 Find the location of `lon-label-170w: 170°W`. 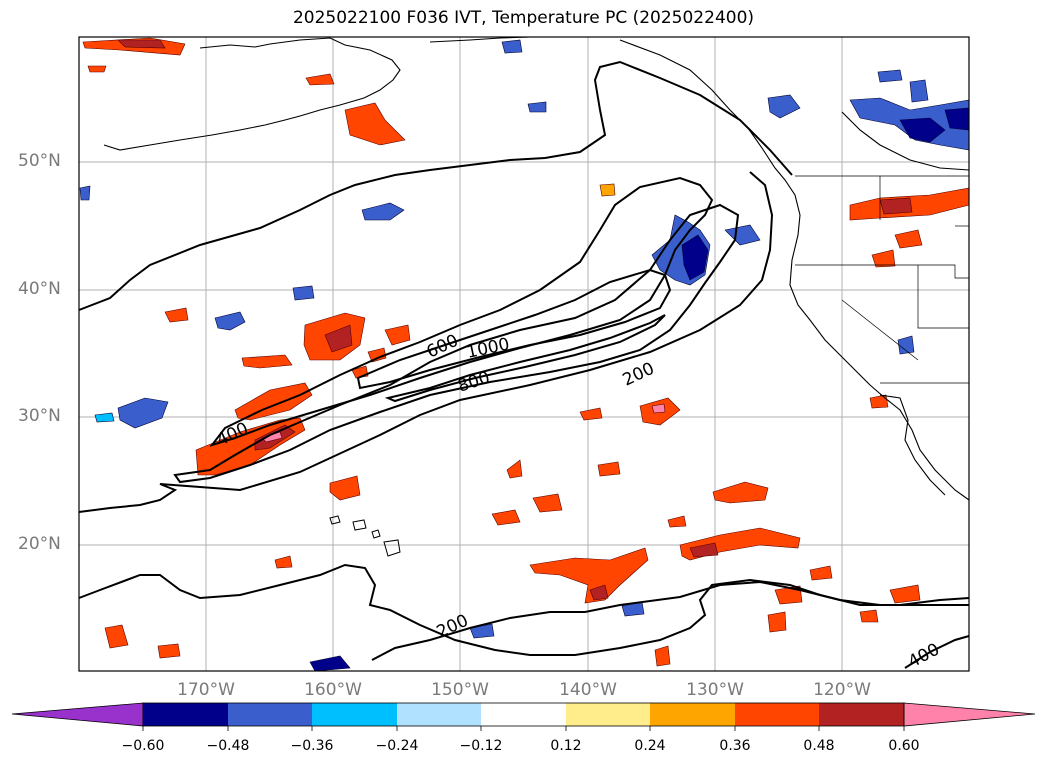

lon-label-170w: 170°W is located at coordinates (206, 690).